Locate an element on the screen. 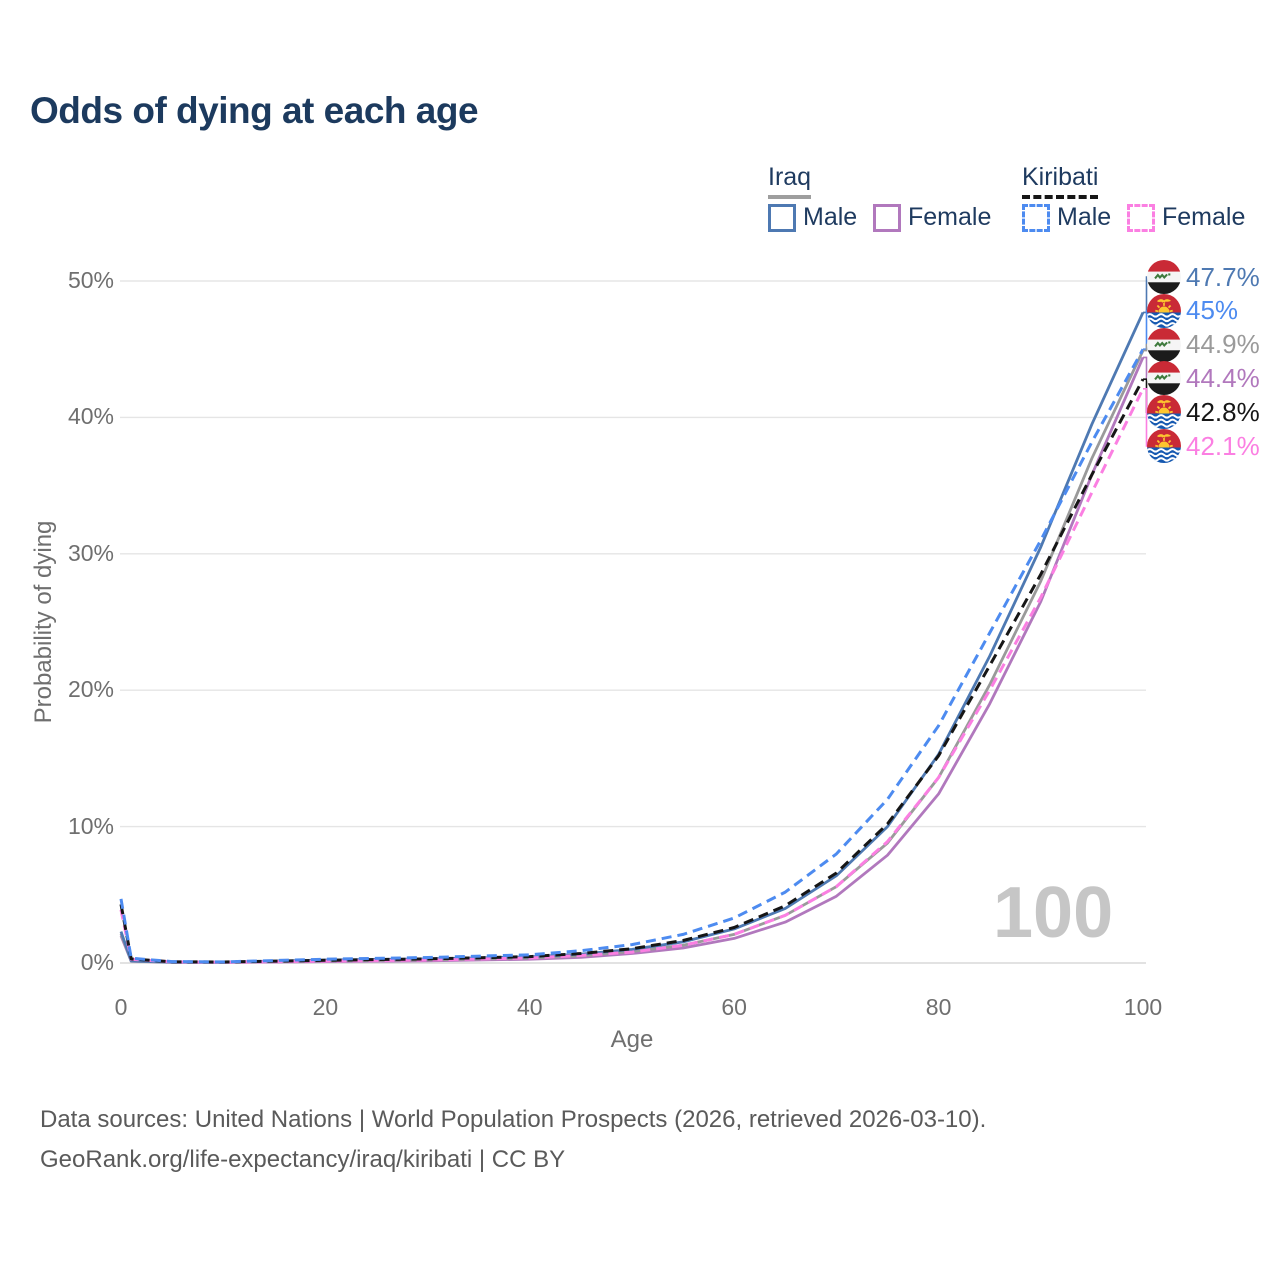  end-label-kiribati-female: 42.1% is located at coordinates (1203, 446).